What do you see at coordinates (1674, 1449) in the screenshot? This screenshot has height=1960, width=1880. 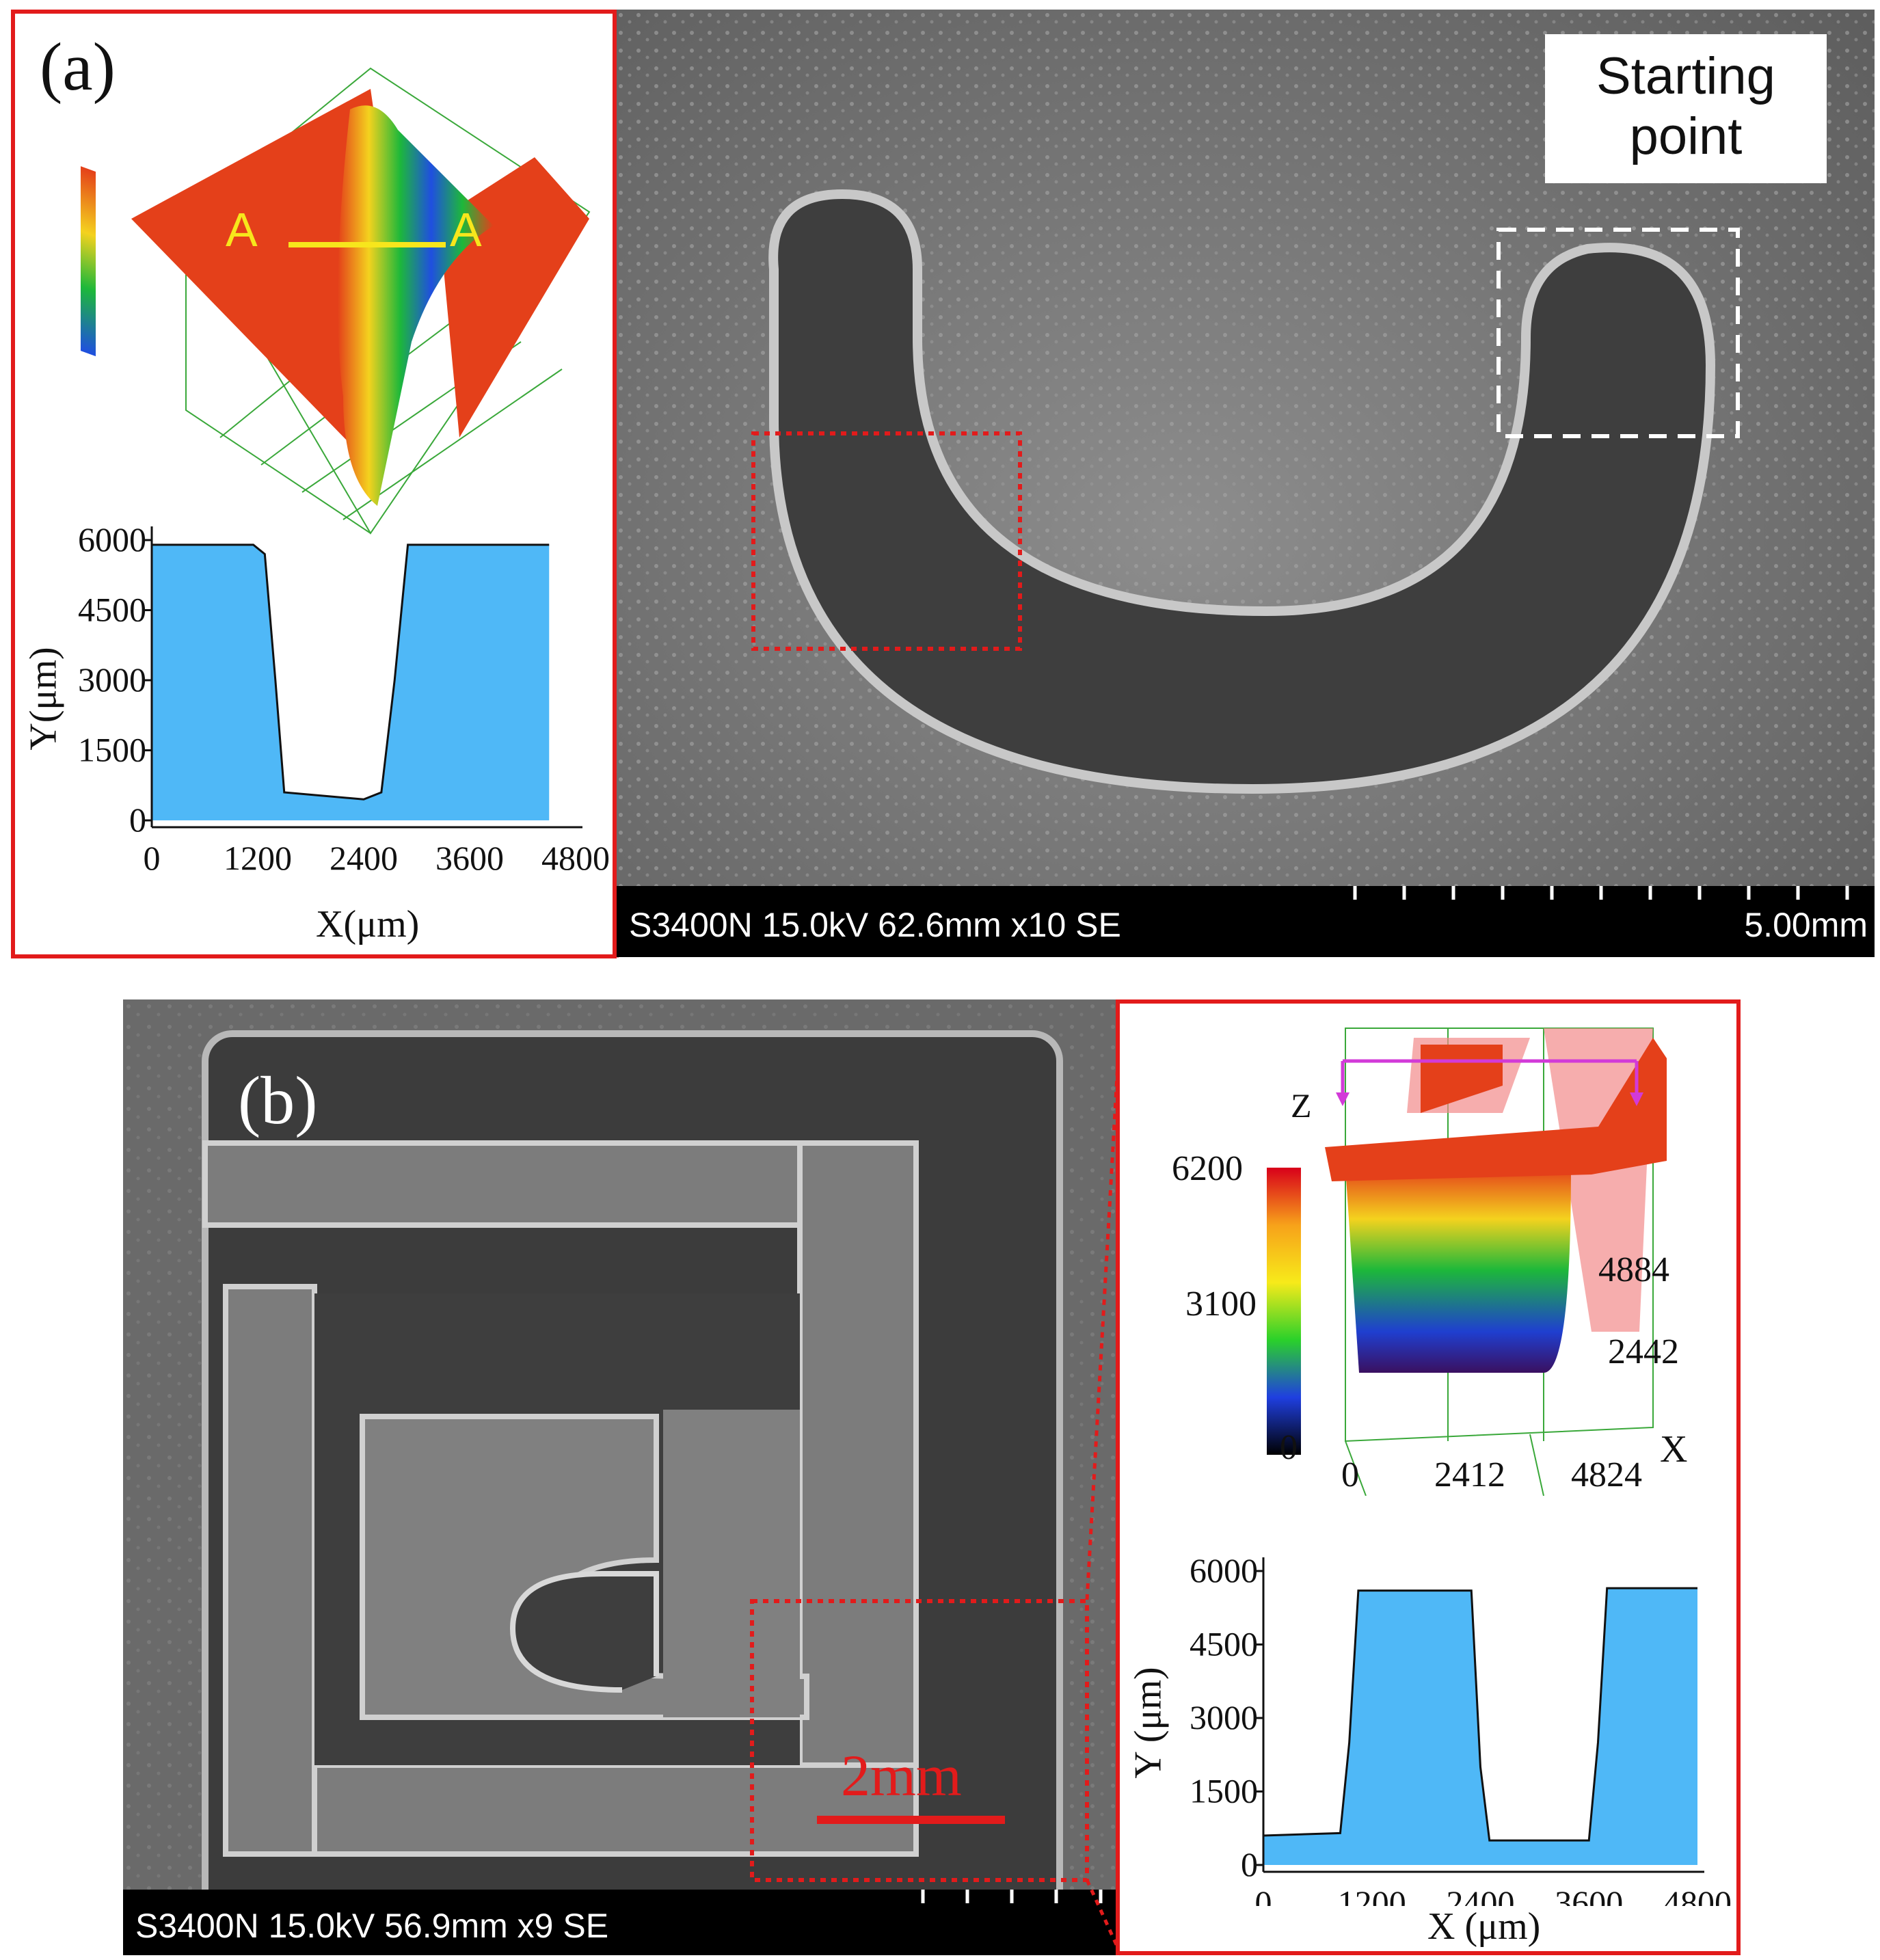 I see `panel-b-3d-xlabel: X` at bounding box center [1674, 1449].